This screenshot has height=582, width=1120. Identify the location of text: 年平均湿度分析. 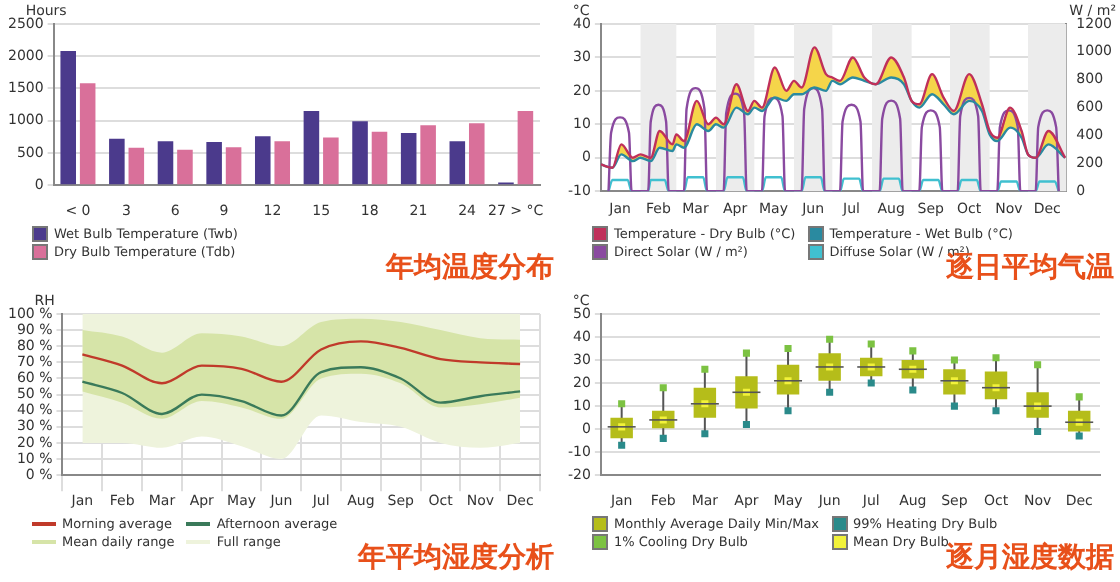
(456, 558).